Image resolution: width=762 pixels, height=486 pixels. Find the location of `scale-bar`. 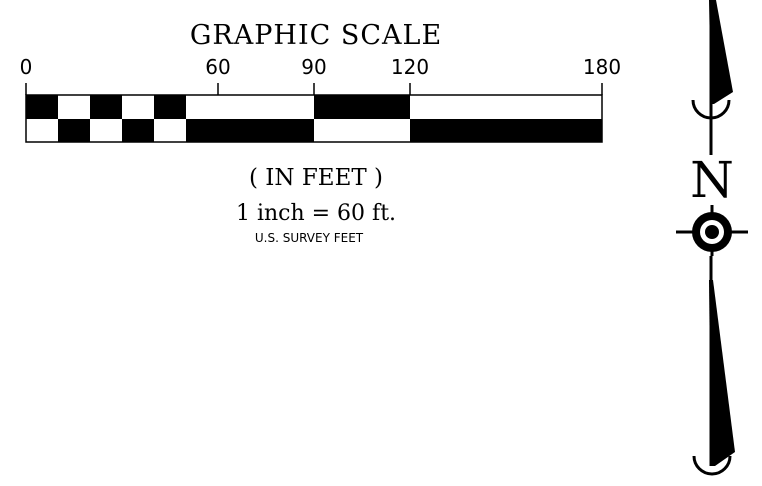

scale-bar is located at coordinates (314, 113).